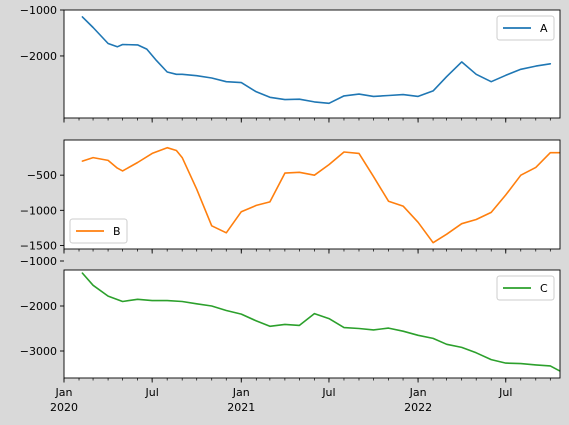  I want to click on legend-label-B: B, so click(117, 231).